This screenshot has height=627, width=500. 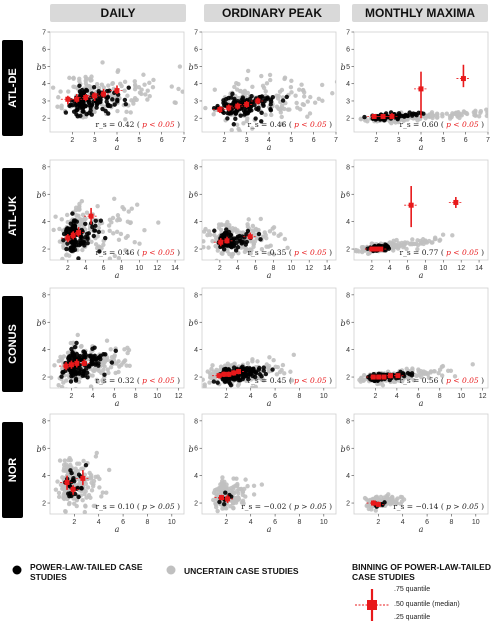 I want to click on y-axis-label: b, so click(x=38, y=449).